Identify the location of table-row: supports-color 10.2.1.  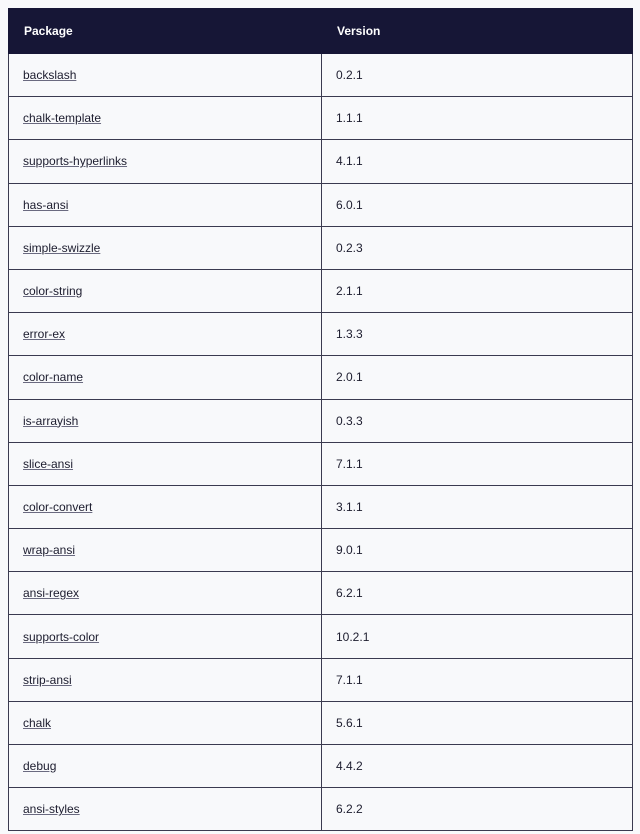
(320, 636).